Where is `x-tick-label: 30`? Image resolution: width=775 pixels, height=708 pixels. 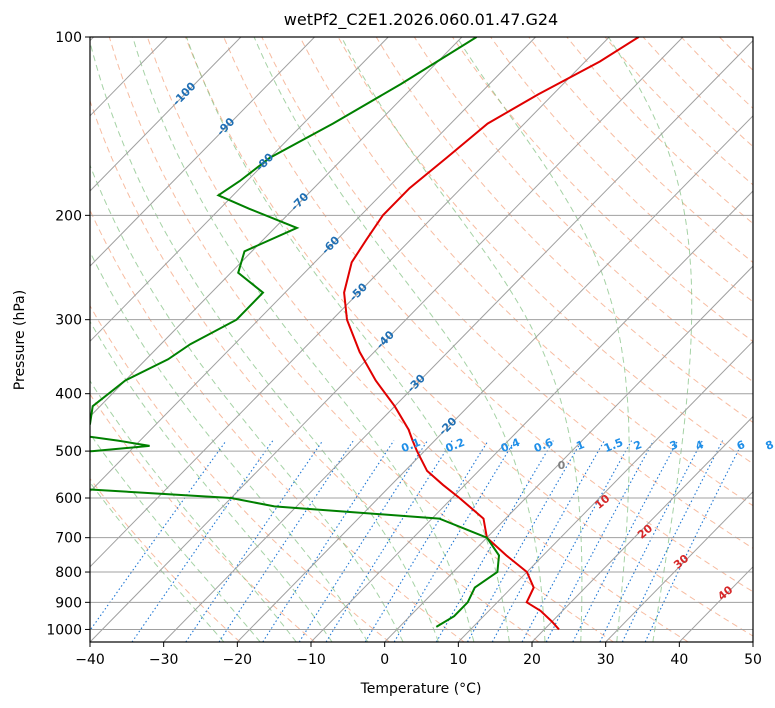
x-tick-label: 30 is located at coordinates (606, 660).